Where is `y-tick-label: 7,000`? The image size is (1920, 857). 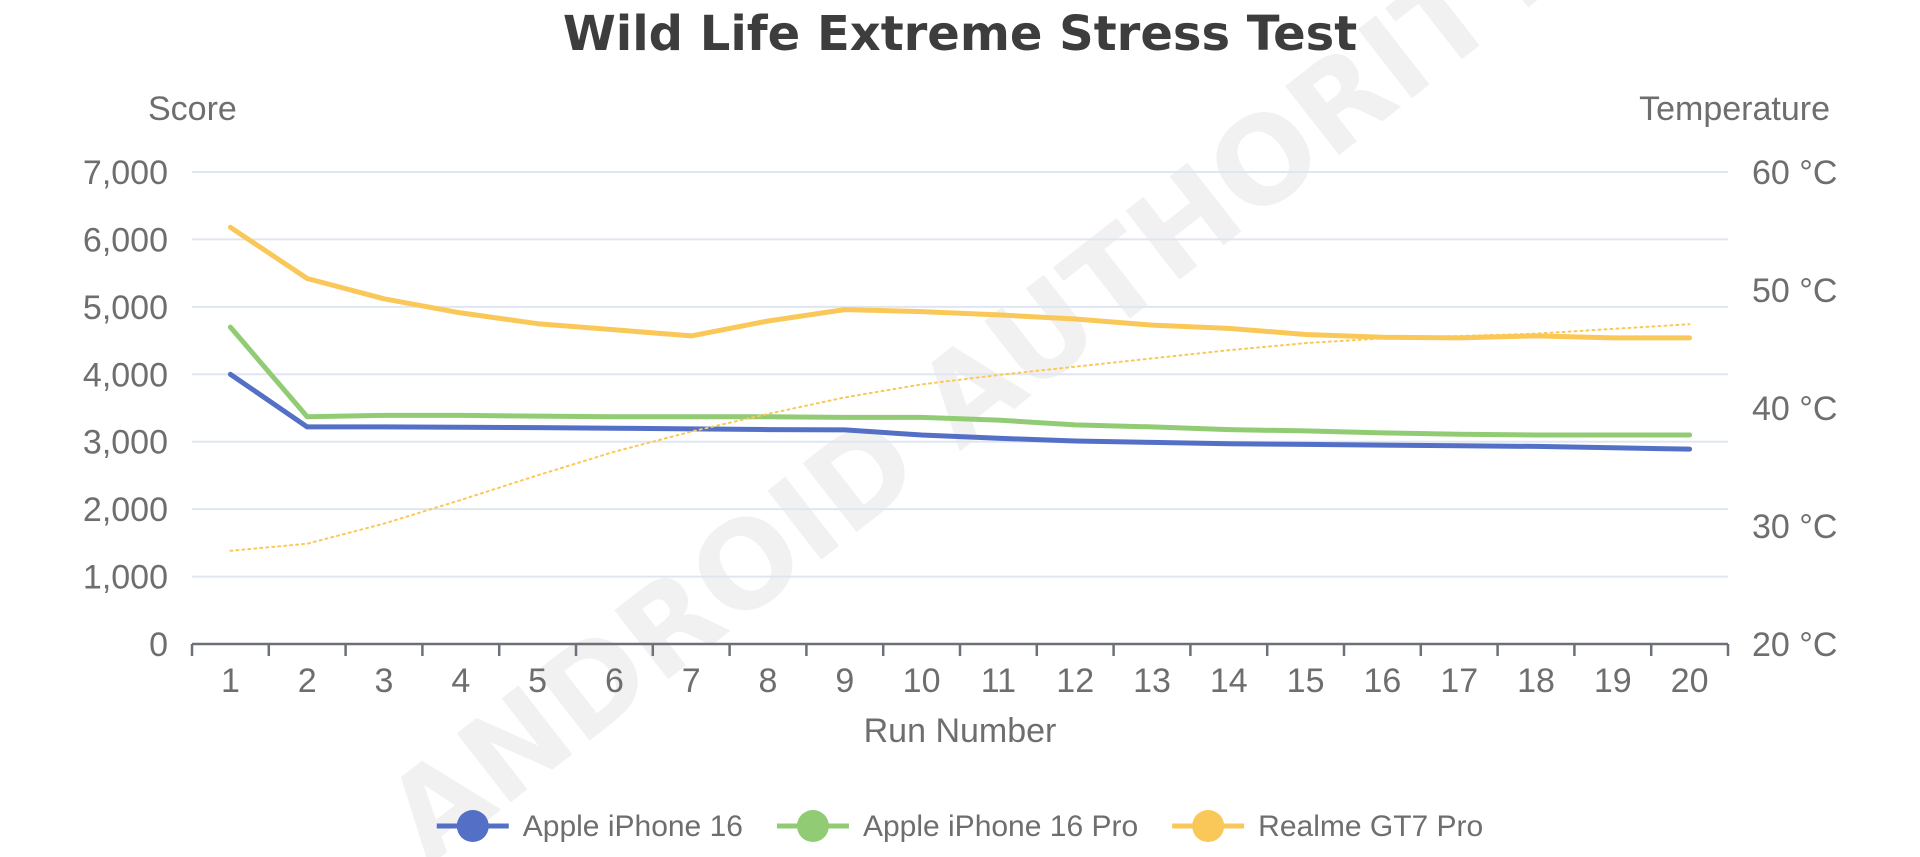 y-tick-label: 7,000 is located at coordinates (125, 173).